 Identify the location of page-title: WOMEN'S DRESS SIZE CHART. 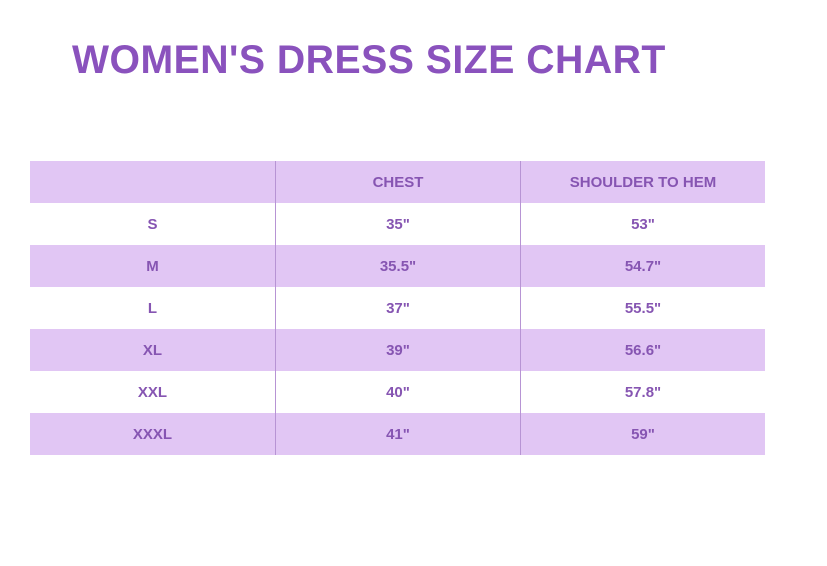
(369, 60).